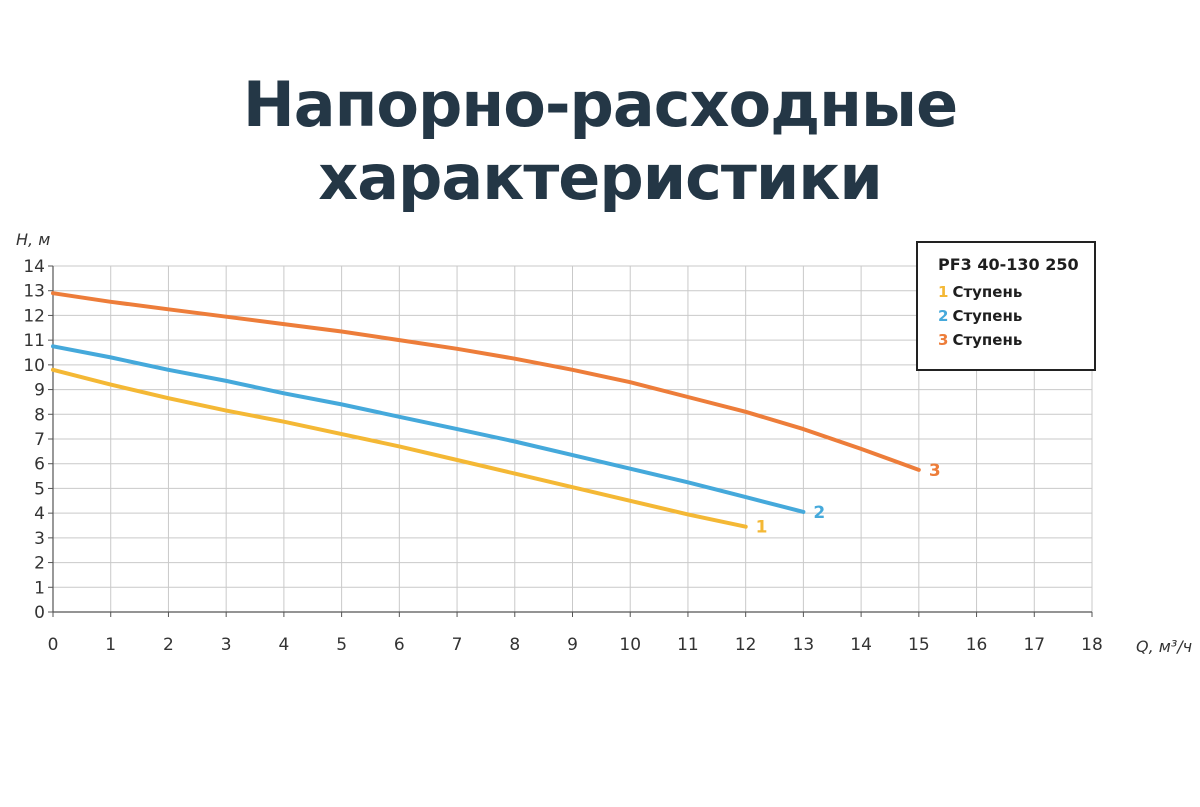 Image resolution: width=1200 pixels, height=807 pixels. Describe the element at coordinates (34, 341) in the screenshot. I see `y-tick-label: 11` at that location.